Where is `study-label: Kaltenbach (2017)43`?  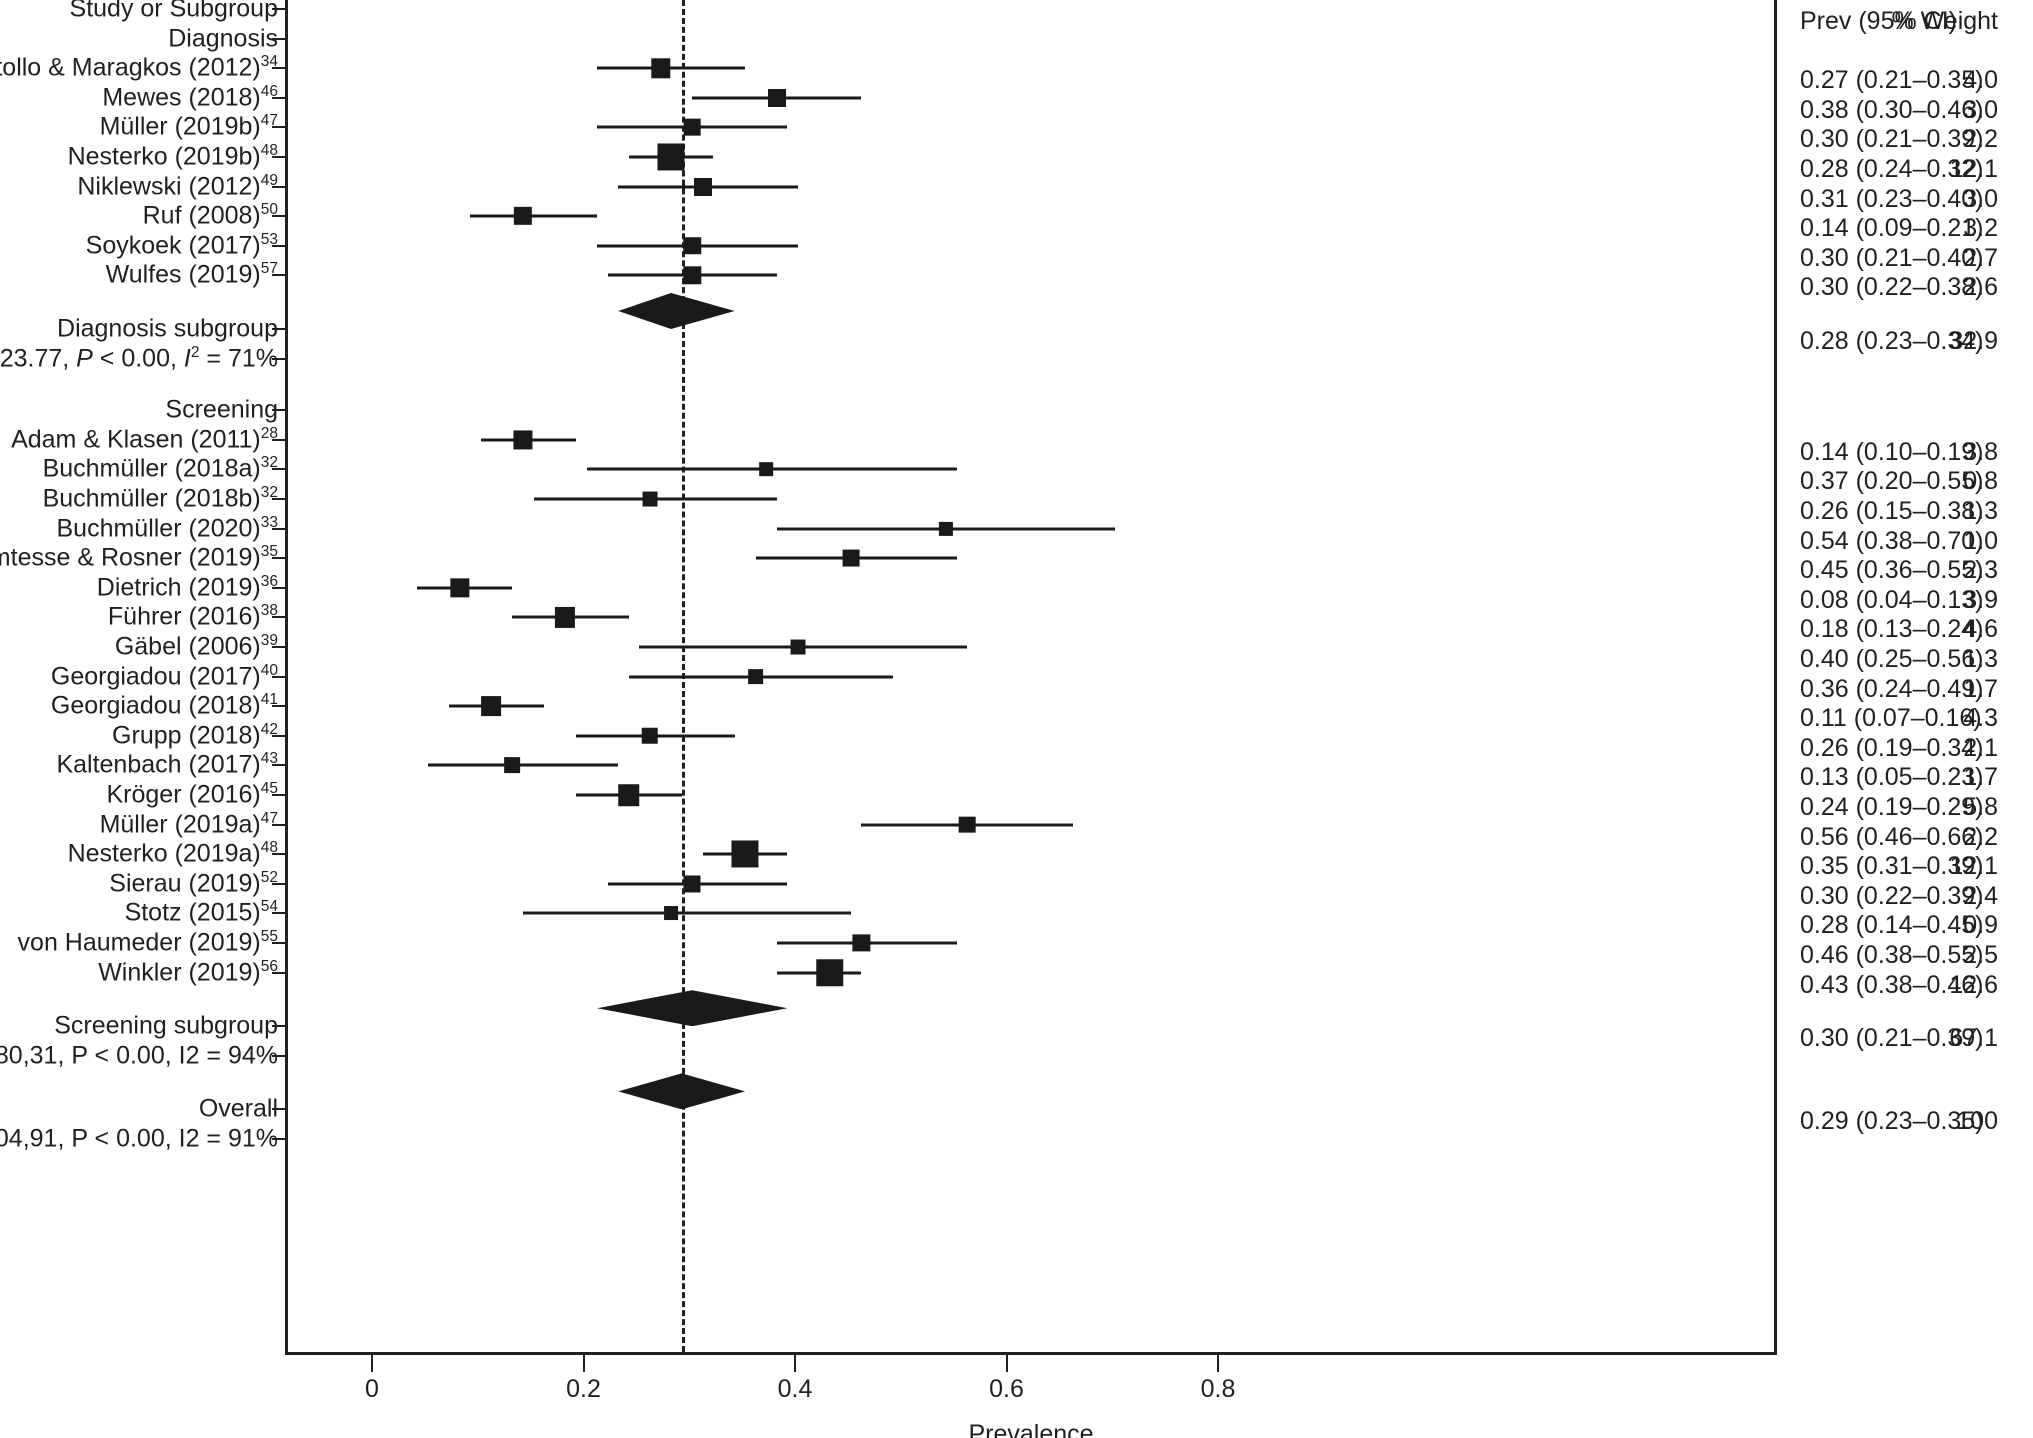
study-label: Kaltenbach (2017)43 is located at coordinates (167, 764).